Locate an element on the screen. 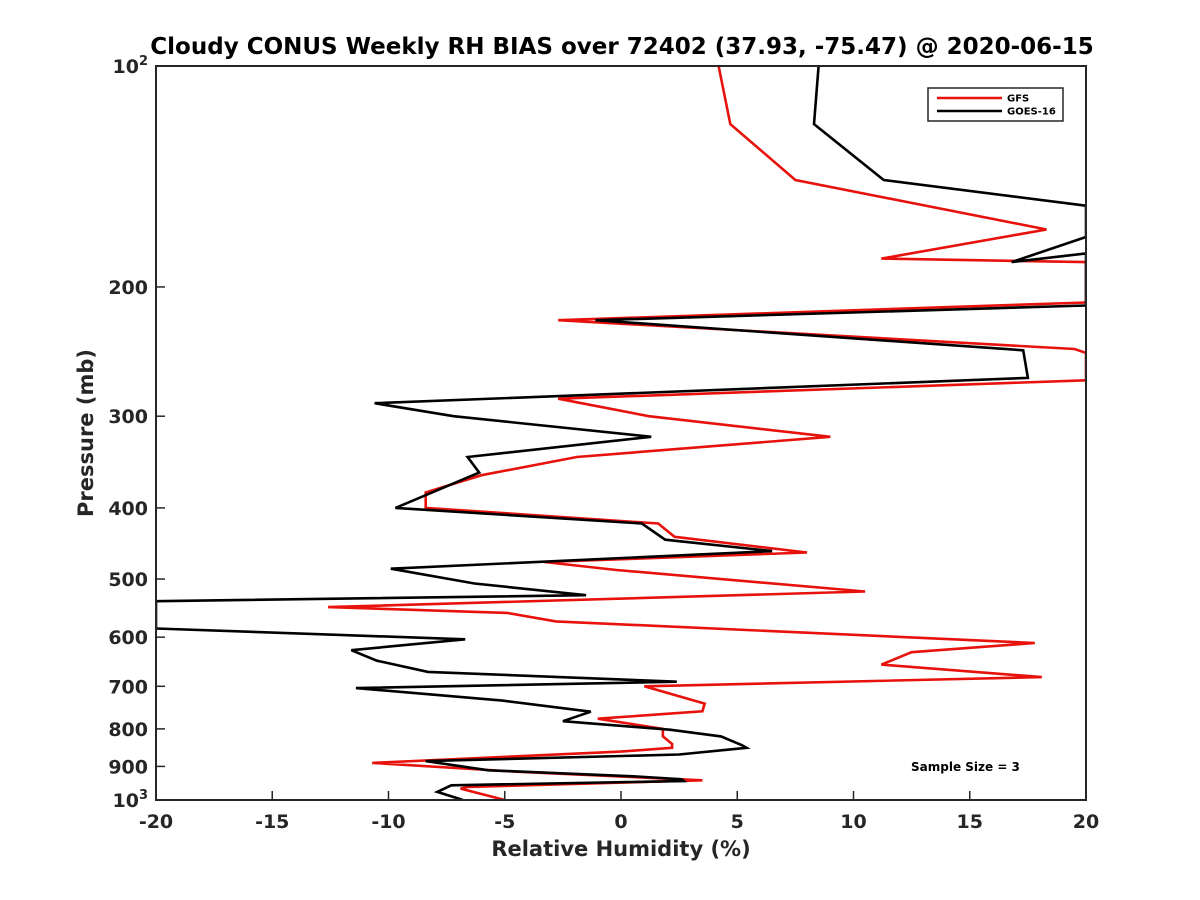 The width and height of the screenshot is (1200, 900). x-tick-label: -15 is located at coordinates (272, 822).